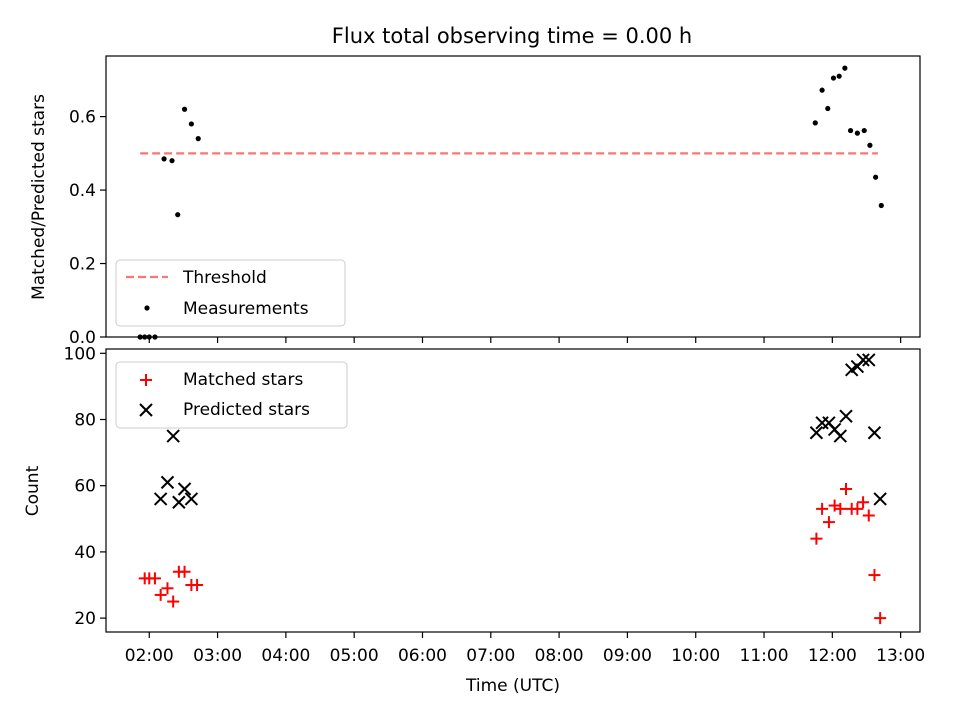 The image size is (960, 720). Describe the element at coordinates (85, 619) in the screenshot. I see `bottom-y-tick-label: 20` at that location.